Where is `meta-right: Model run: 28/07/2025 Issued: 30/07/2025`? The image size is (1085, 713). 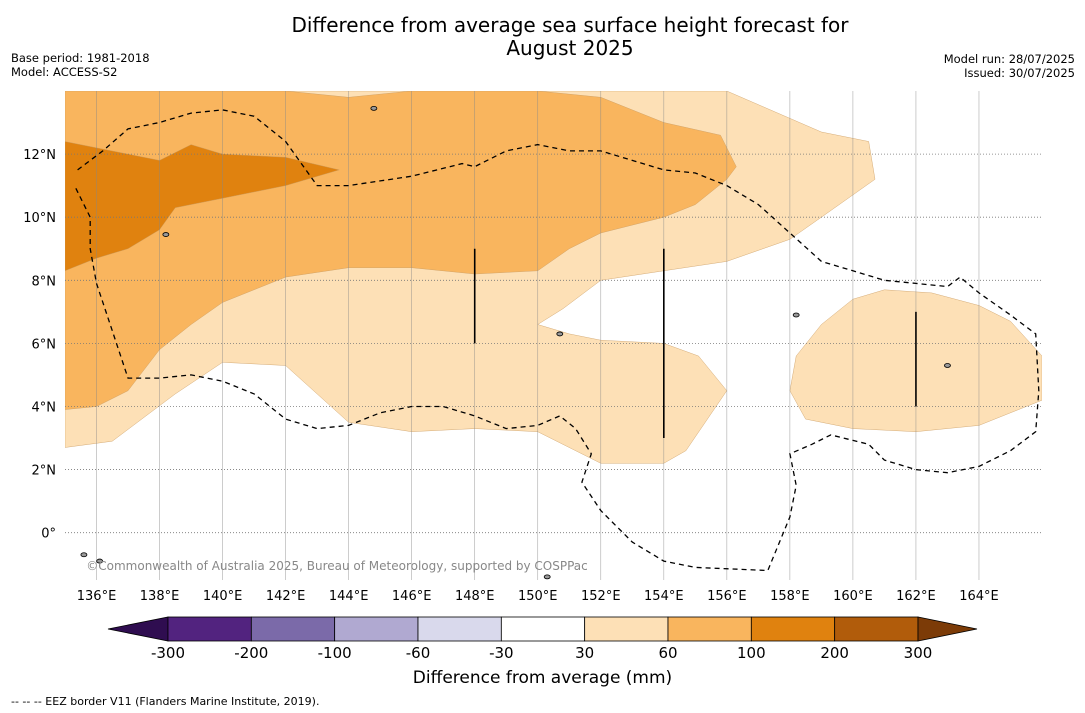
meta-right: Model run: 28/07/2025 Issued: 30/07/2025 is located at coordinates (1009, 66).